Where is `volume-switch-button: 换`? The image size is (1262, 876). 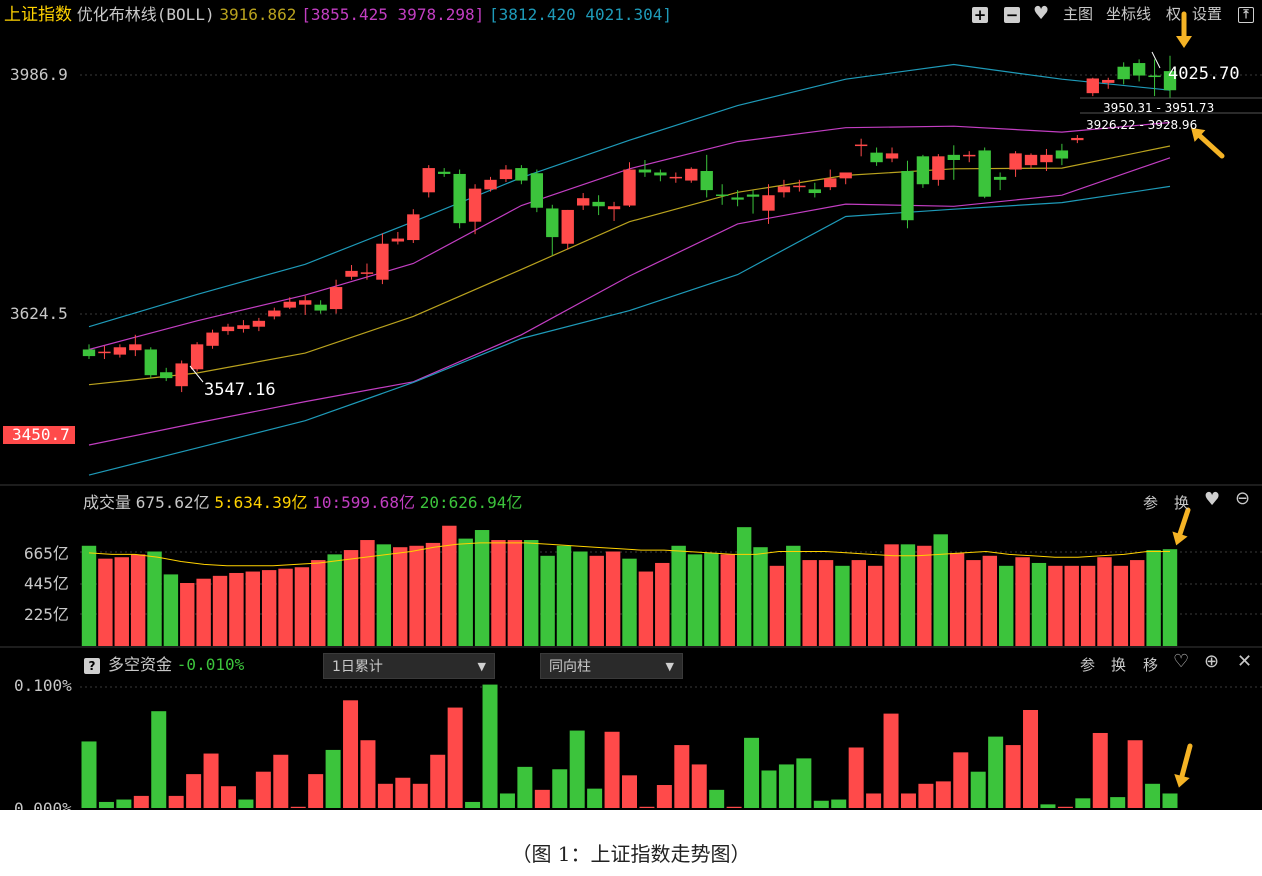 volume-switch-button: 换 is located at coordinates (1182, 503).